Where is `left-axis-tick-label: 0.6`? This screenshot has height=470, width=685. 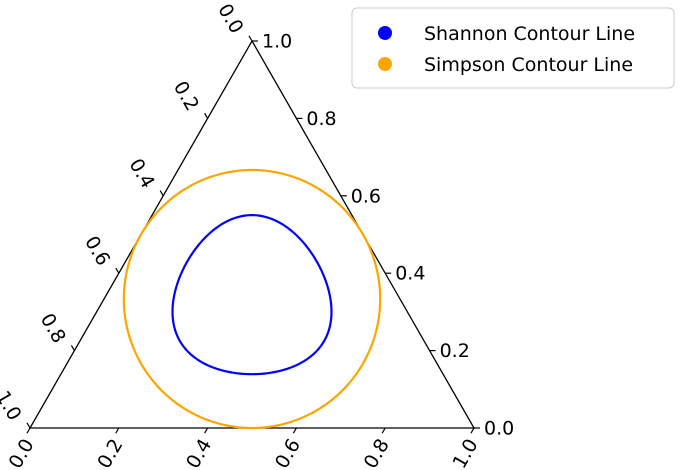
left-axis-tick-label: 0.6 is located at coordinates (97, 250).